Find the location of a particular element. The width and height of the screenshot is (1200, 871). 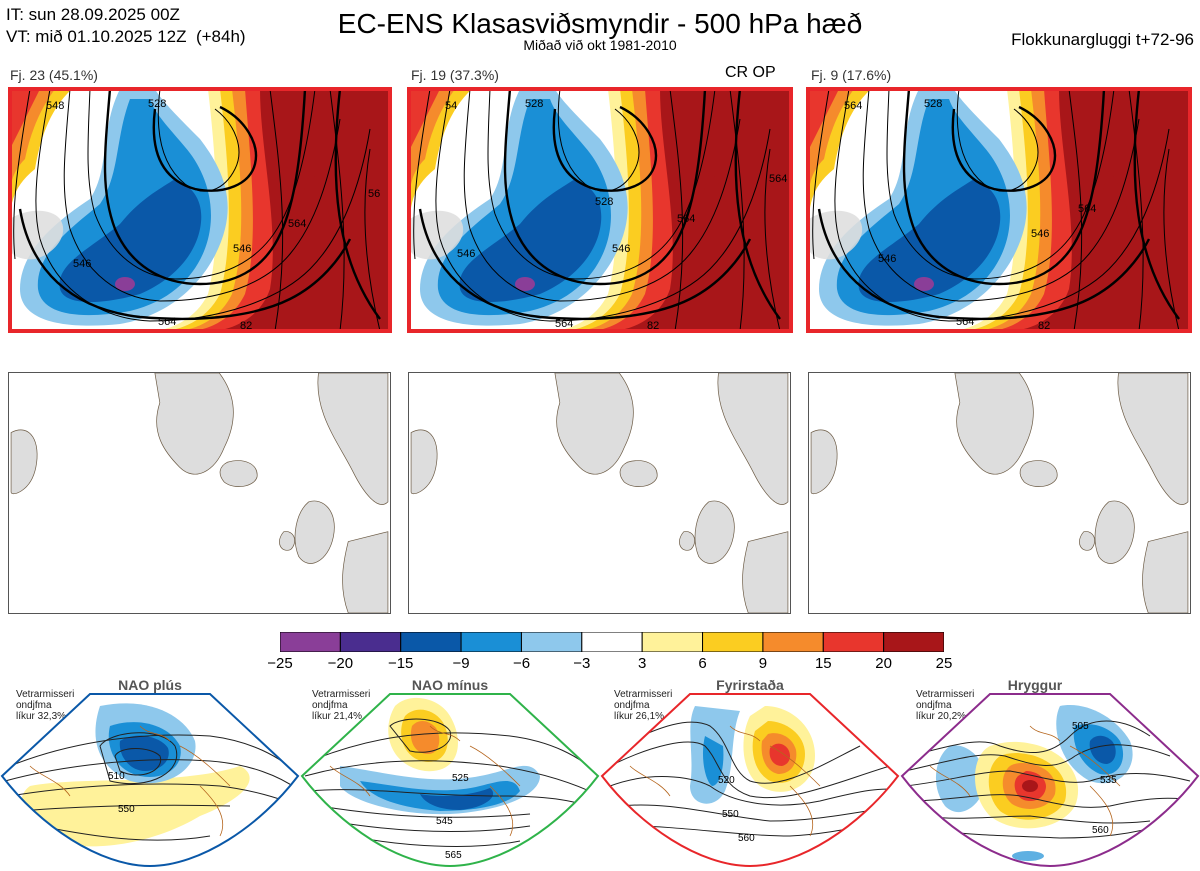

cluster-1-secondary-map is located at coordinates (200, 493).